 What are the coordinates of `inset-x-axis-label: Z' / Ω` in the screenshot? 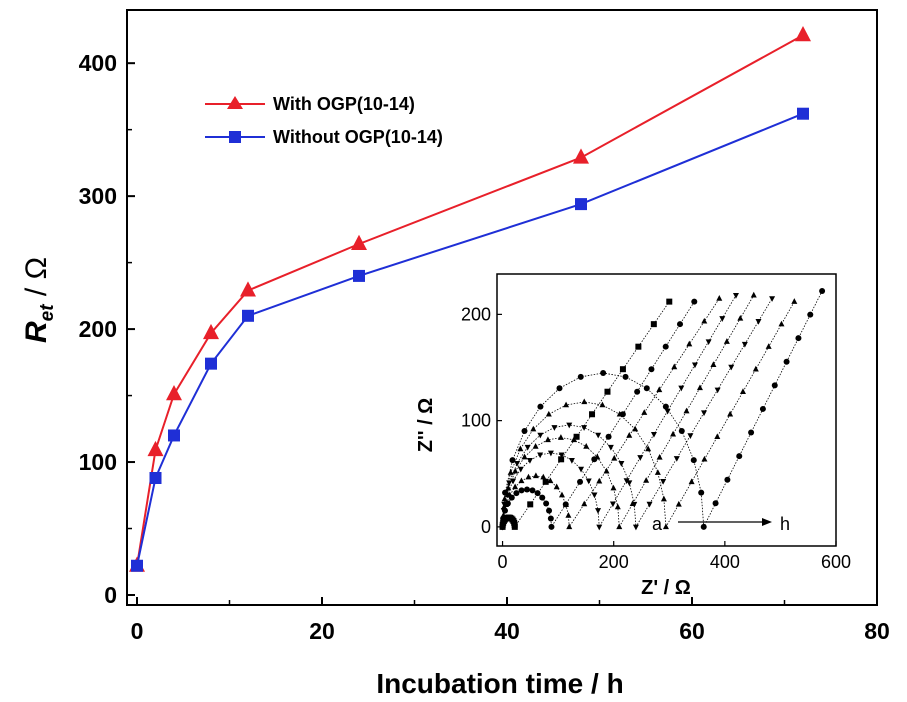 It's located at (666, 588).